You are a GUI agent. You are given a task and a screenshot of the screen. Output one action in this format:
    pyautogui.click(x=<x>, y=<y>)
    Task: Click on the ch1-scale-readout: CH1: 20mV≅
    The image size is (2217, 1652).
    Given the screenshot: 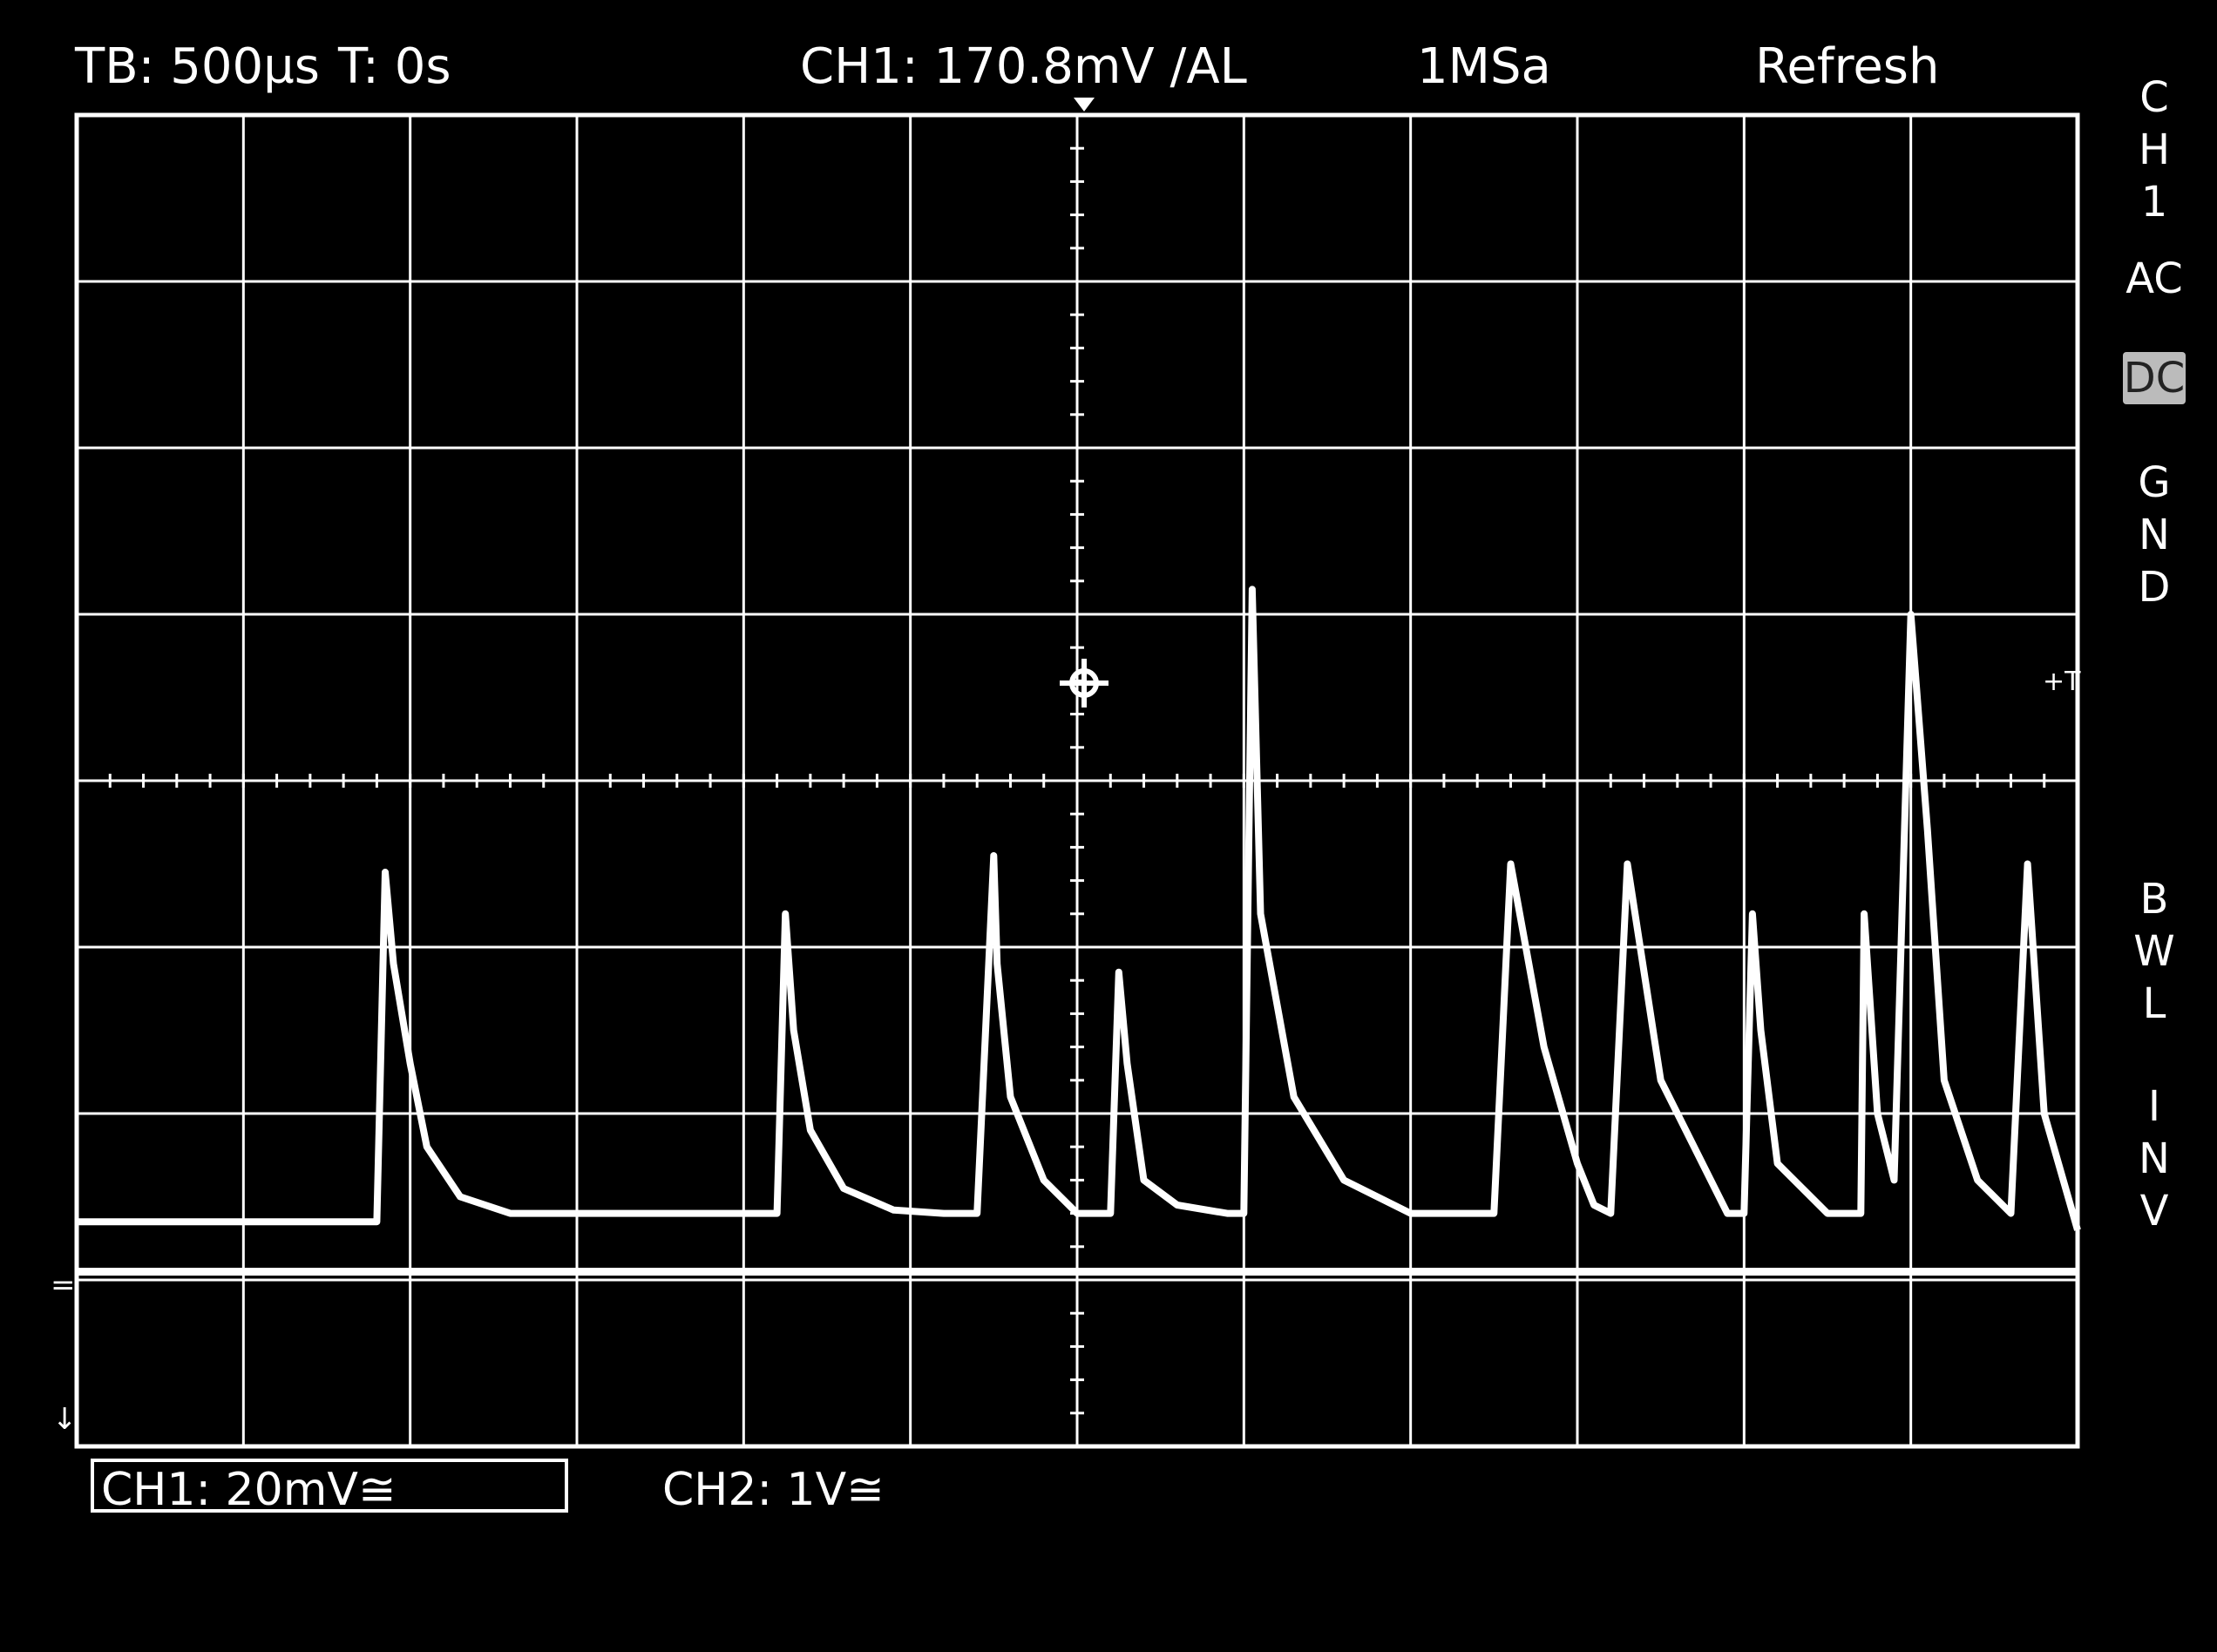 What is the action you would take?
    pyautogui.click(x=249, y=1490)
    